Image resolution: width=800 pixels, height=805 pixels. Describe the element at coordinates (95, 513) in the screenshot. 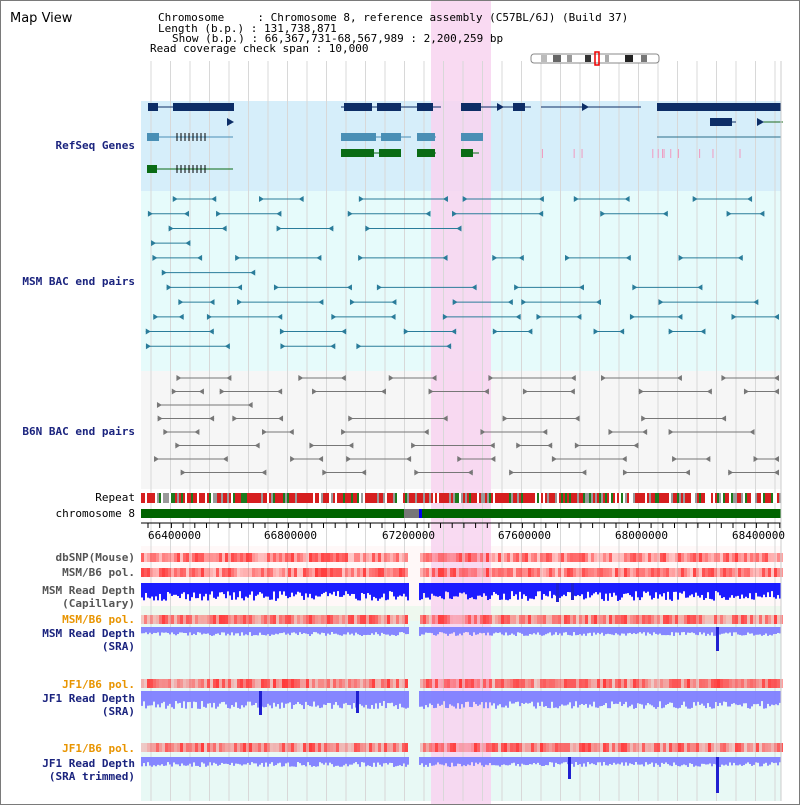

I see `track-label-chromosome: chromosome 8` at that location.